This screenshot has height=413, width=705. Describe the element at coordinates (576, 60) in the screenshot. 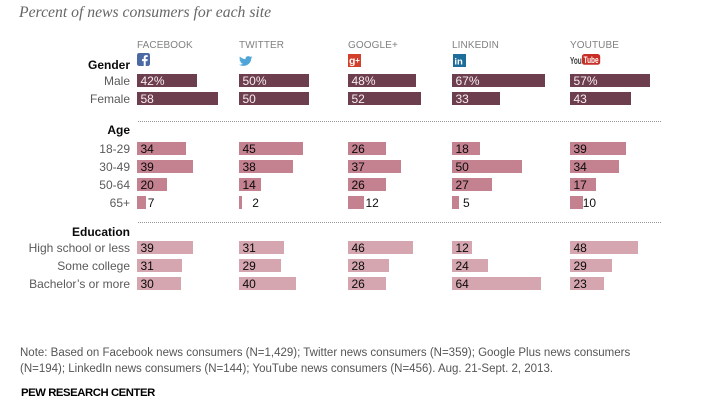

I see `svg-text: You` at that location.